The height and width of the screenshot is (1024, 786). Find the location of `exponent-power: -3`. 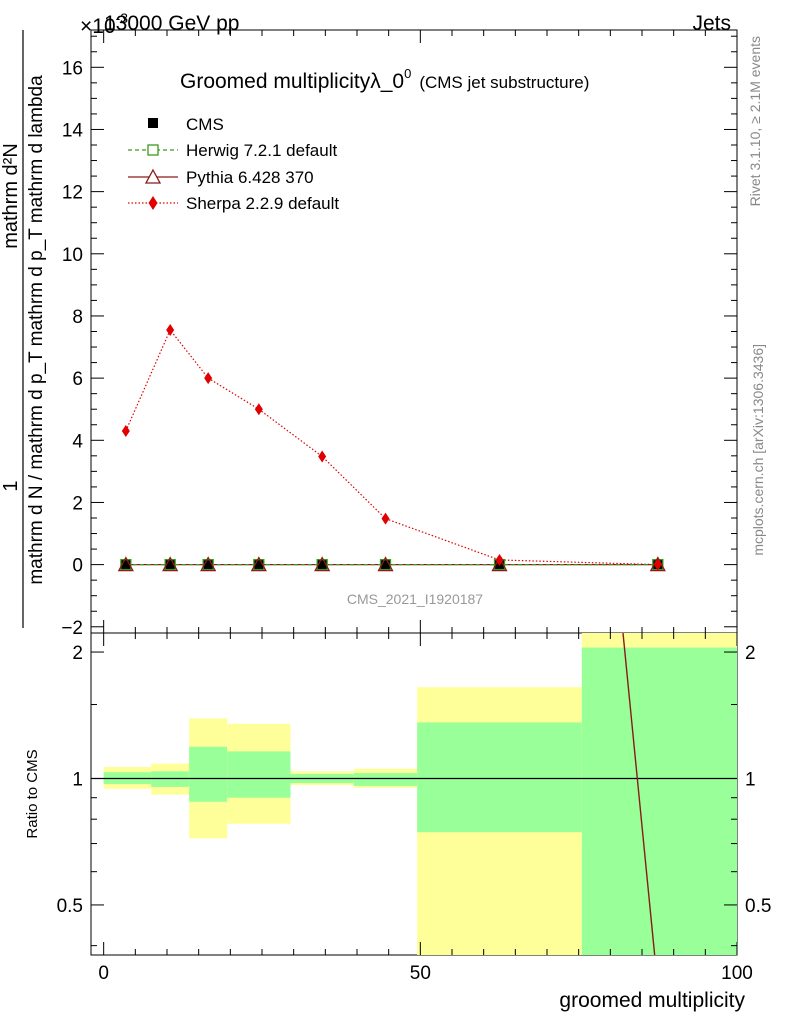

exponent-power: -3 is located at coordinates (122, 18).